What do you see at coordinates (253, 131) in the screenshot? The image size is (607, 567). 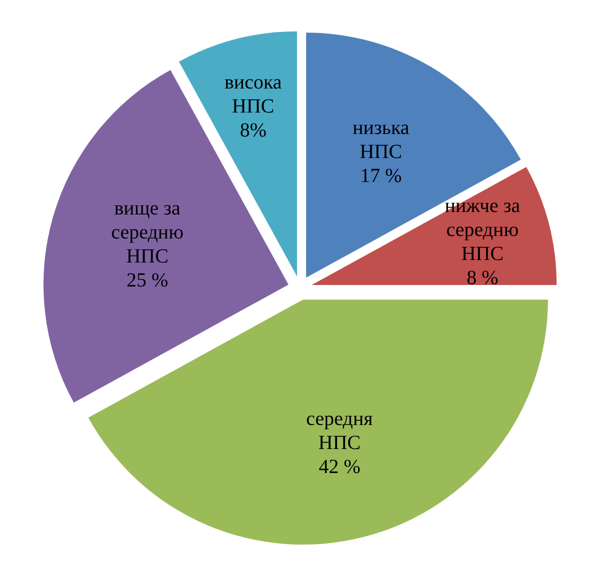 I see `data-label: 8%` at bounding box center [253, 131].